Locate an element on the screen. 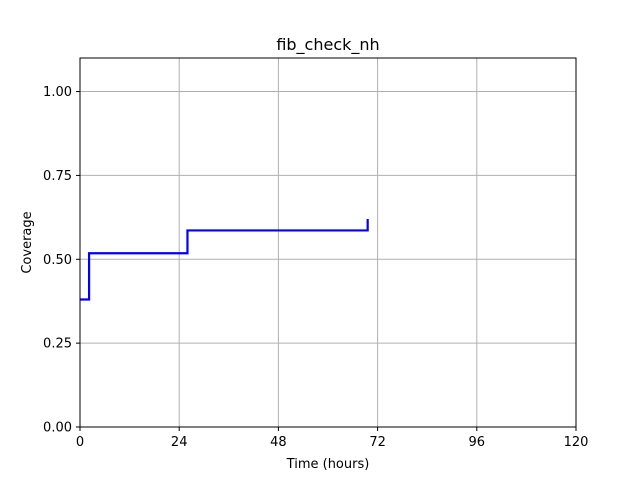 The width and height of the screenshot is (640, 480). x-tick-label: 120 is located at coordinates (576, 442).